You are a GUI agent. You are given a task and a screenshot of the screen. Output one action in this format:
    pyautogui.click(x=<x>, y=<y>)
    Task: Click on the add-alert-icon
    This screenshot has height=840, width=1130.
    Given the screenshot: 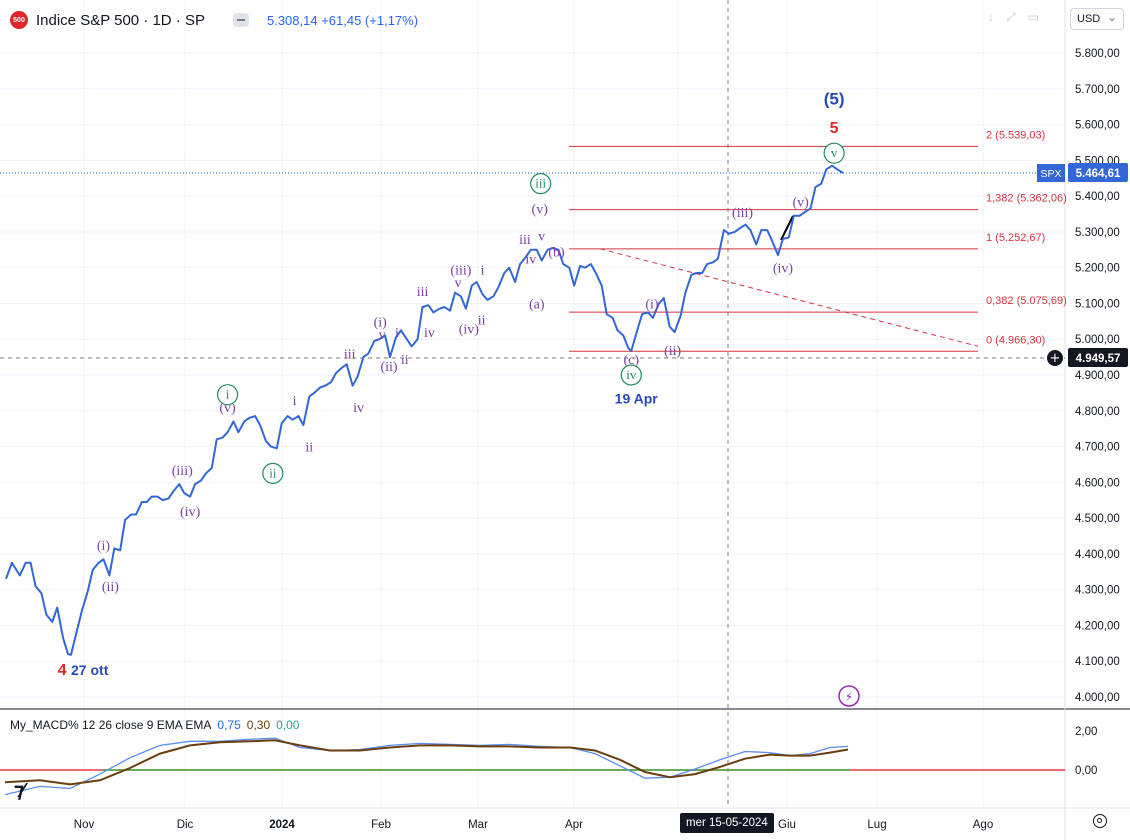 What is the action you would take?
    pyautogui.click(x=1055, y=358)
    